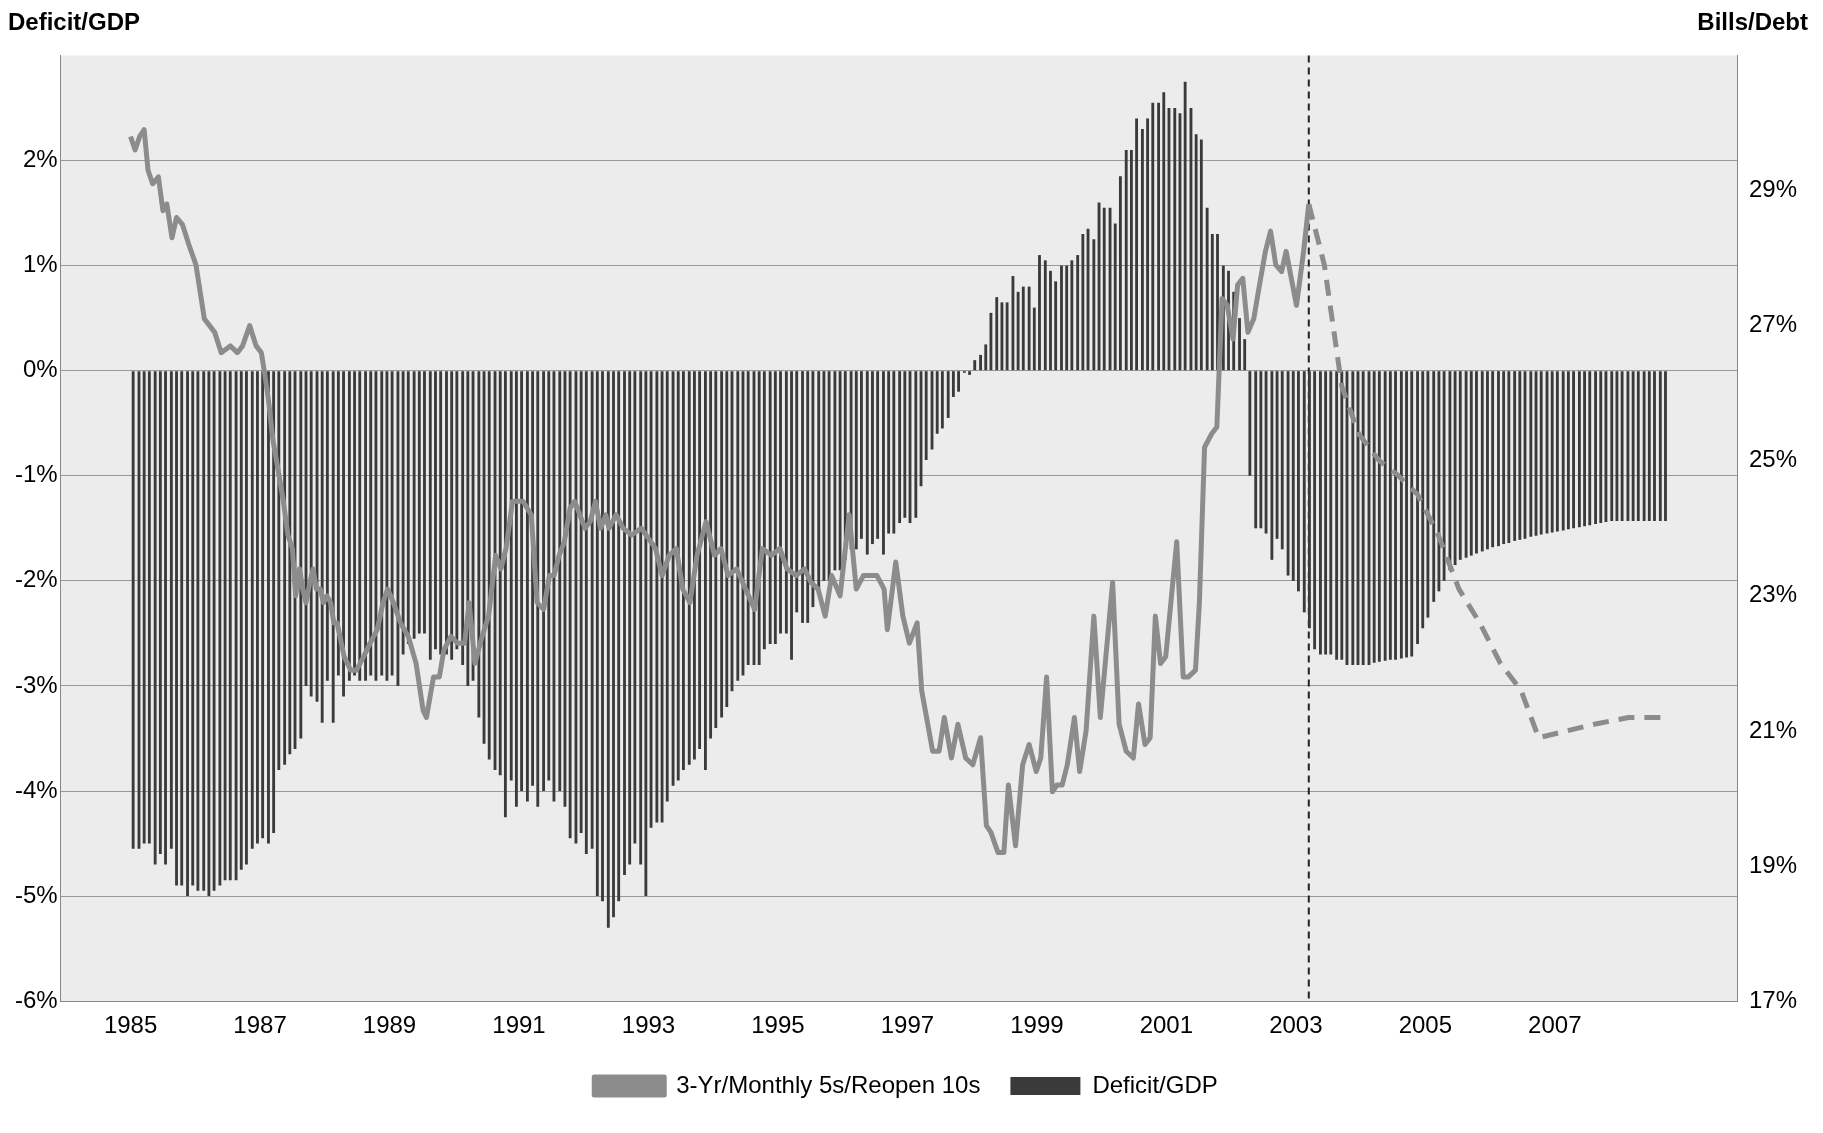 Image resolution: width=1823 pixels, height=1133 pixels. I want to click on y2-tick-label: 27%, so click(1773, 324).